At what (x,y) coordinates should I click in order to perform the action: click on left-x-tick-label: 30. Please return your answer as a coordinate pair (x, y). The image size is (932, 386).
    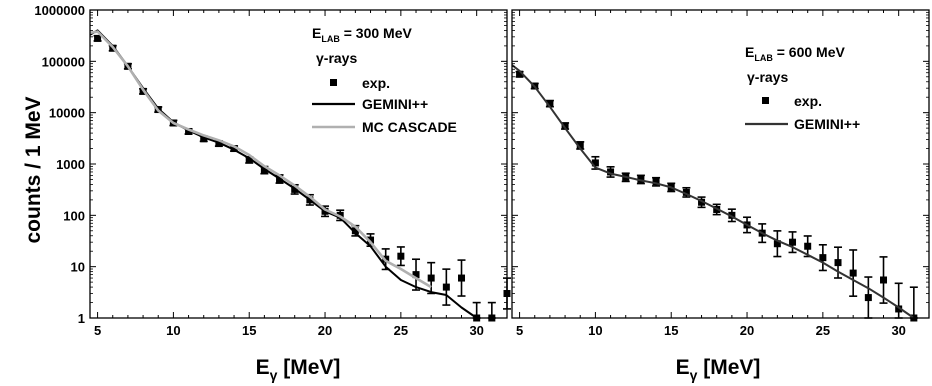
    Looking at the image, I should click on (476, 330).